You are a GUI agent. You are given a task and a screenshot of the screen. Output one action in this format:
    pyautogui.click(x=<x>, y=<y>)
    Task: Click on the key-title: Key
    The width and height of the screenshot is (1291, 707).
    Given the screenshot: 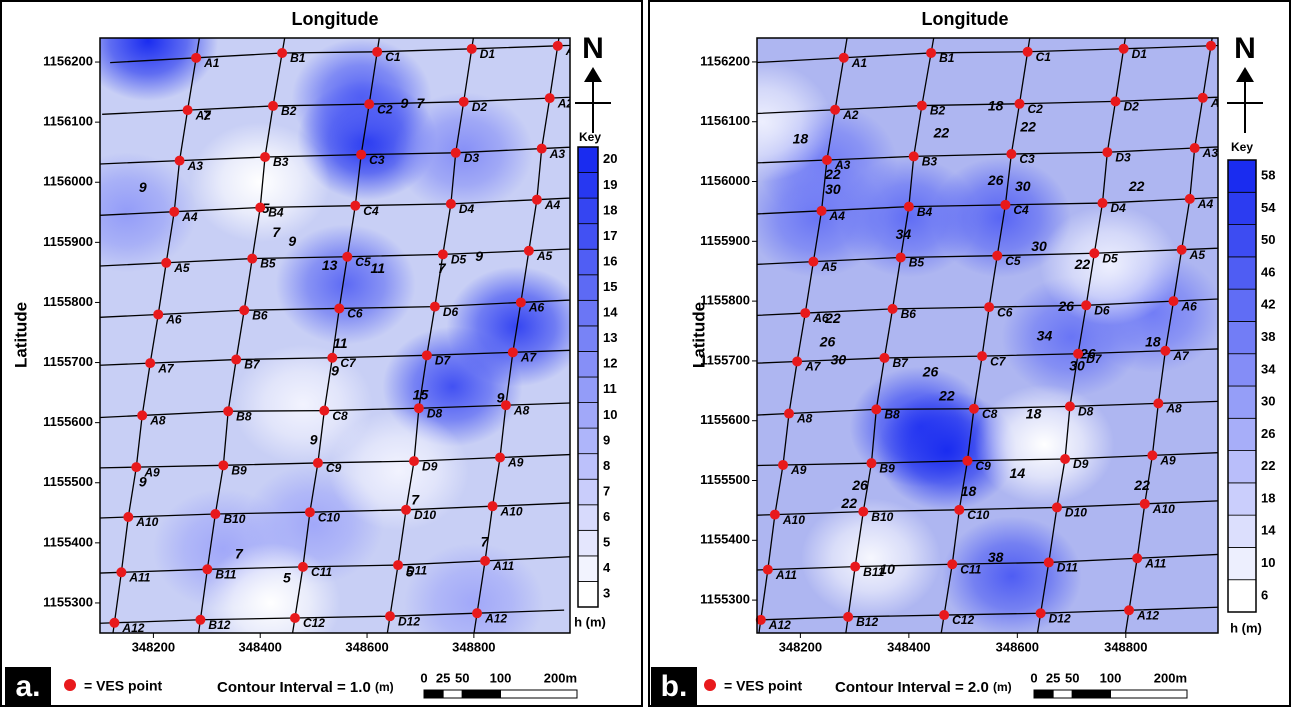 What is the action you would take?
    pyautogui.click(x=590, y=137)
    